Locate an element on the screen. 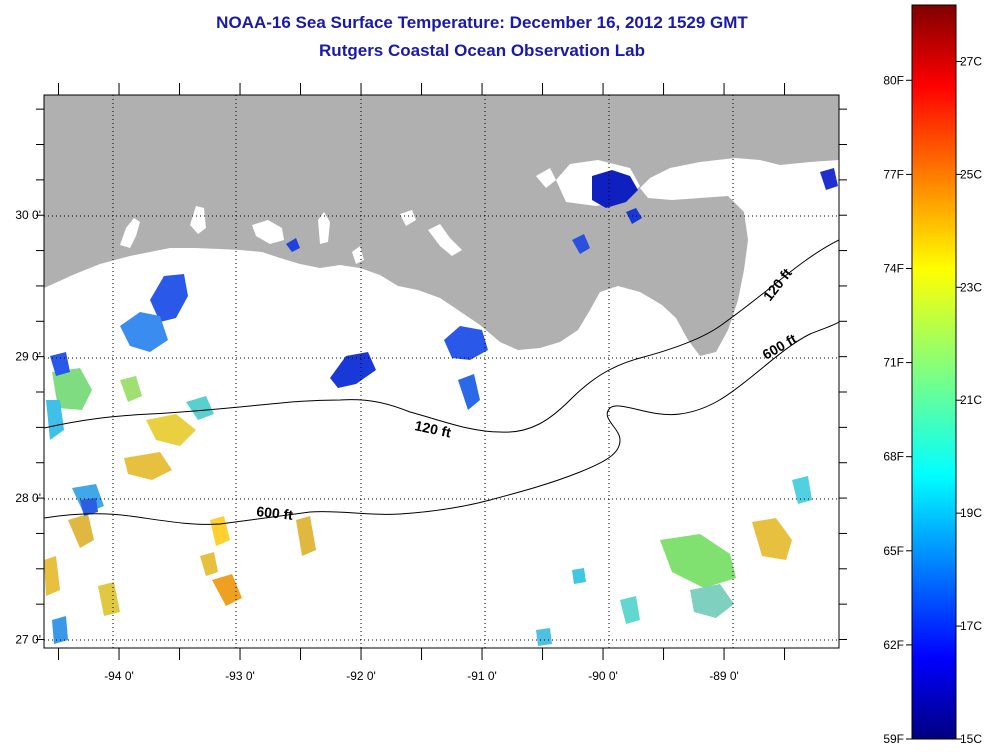 The image size is (992, 754). colorbar-fahrenheit-labels: 80F 77F 74F 71F 68F 65F 62F 59F is located at coordinates (893, 409).